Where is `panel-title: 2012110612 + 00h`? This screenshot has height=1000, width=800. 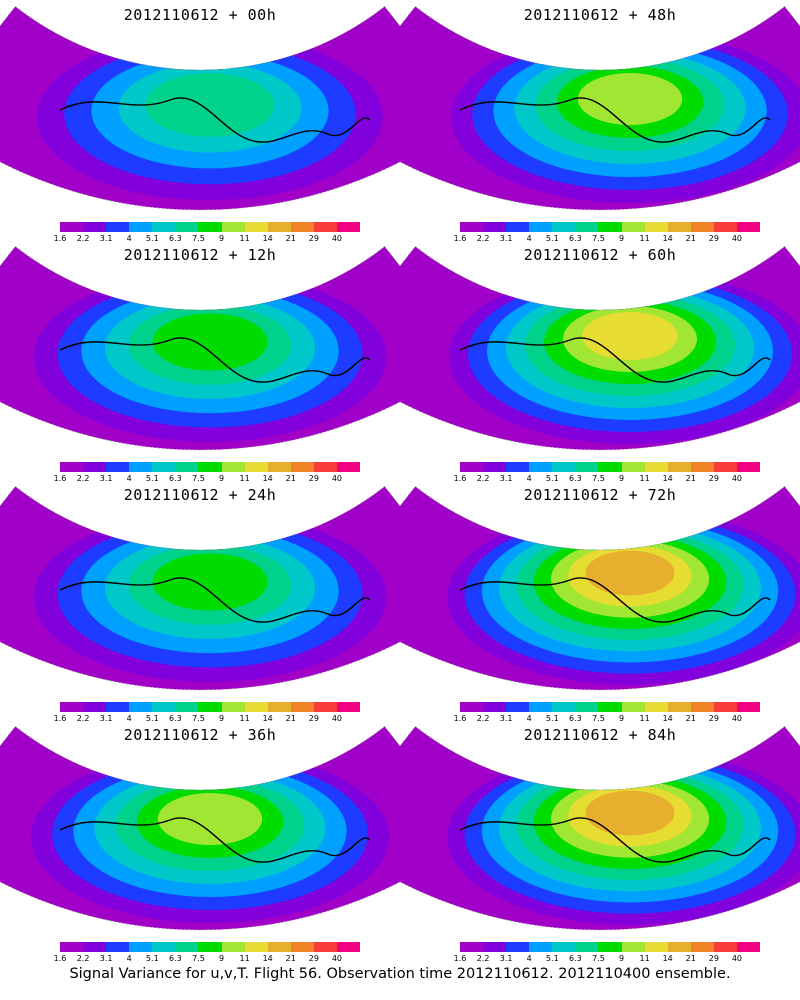
panel-title: 2012110612 + 00h is located at coordinates (200, 15).